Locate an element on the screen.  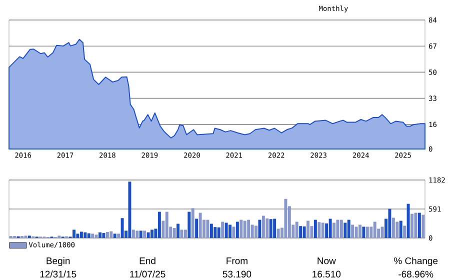
text: Now is located at coordinates (327, 261).